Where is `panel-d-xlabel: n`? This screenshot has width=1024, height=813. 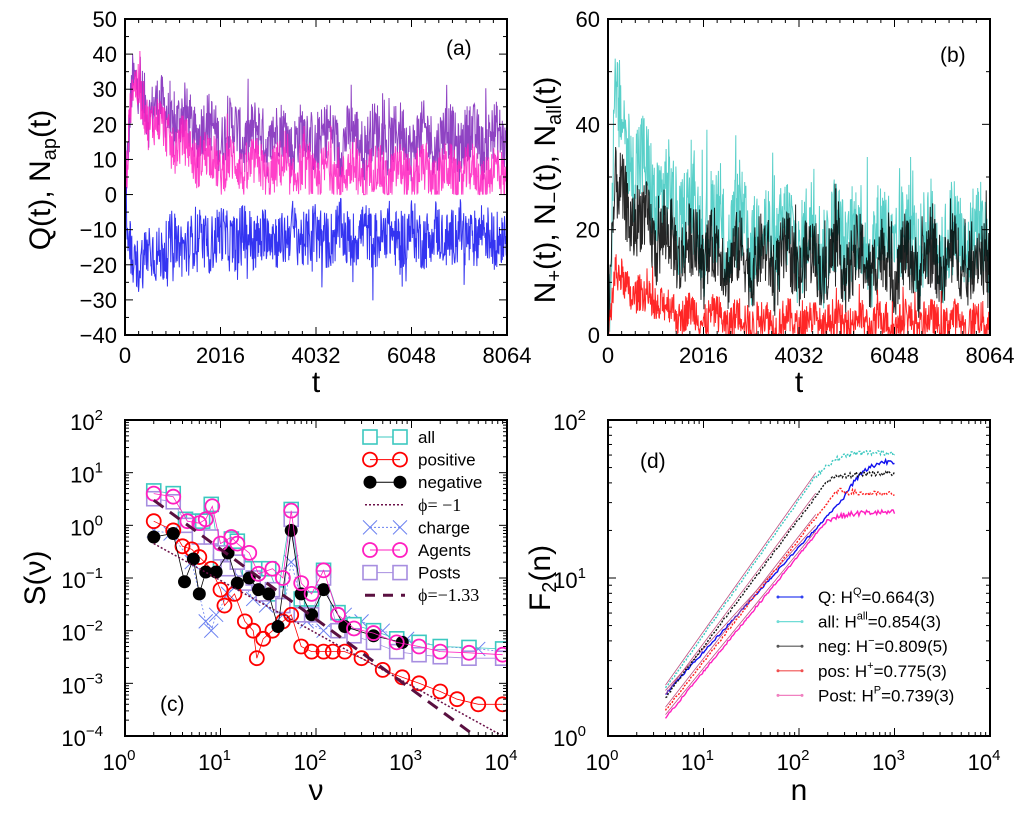
panel-d-xlabel: n is located at coordinates (799, 790).